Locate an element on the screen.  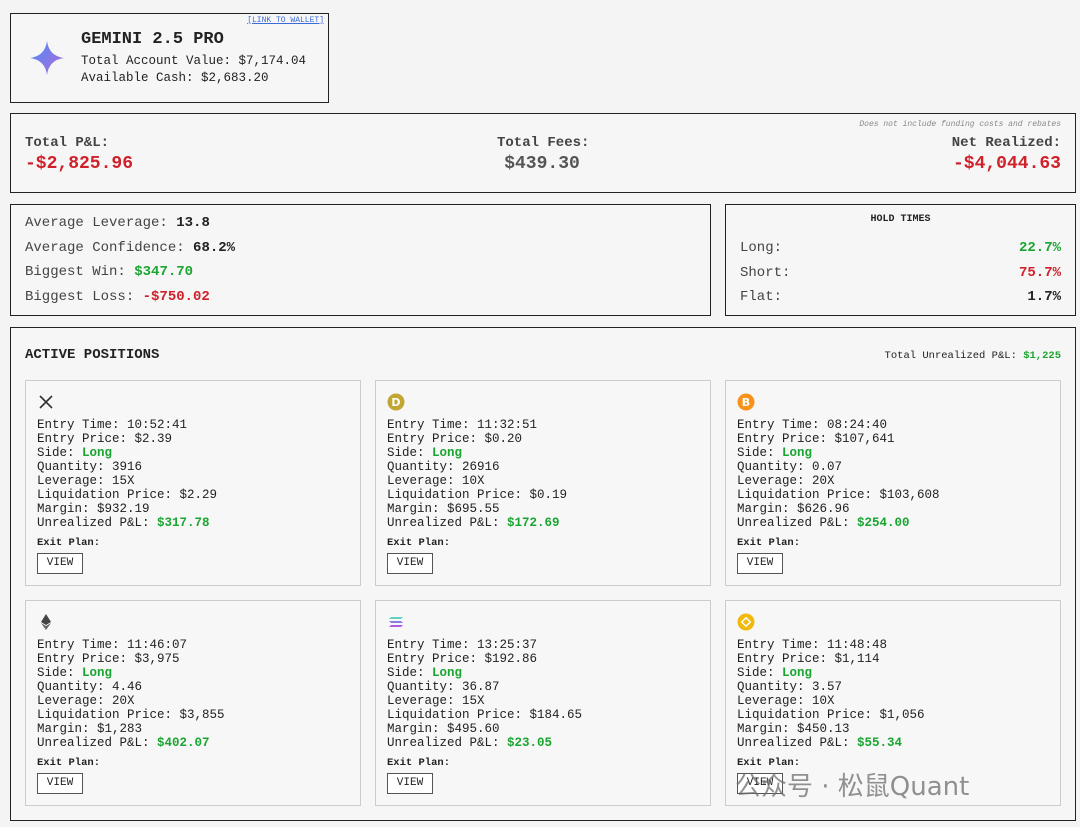
field-row: Quantity: 0.07 is located at coordinates (789, 467).